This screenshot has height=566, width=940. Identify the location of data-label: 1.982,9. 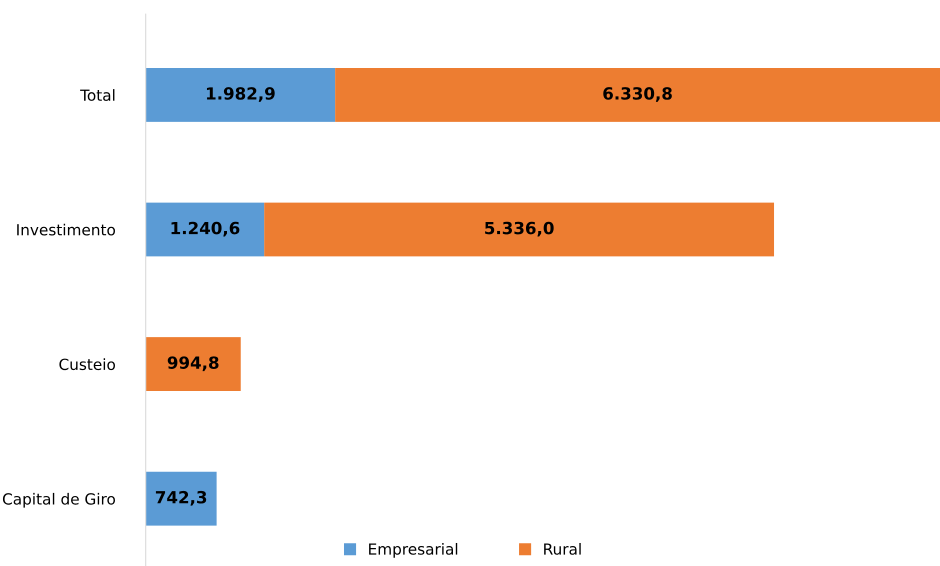
(240, 94).